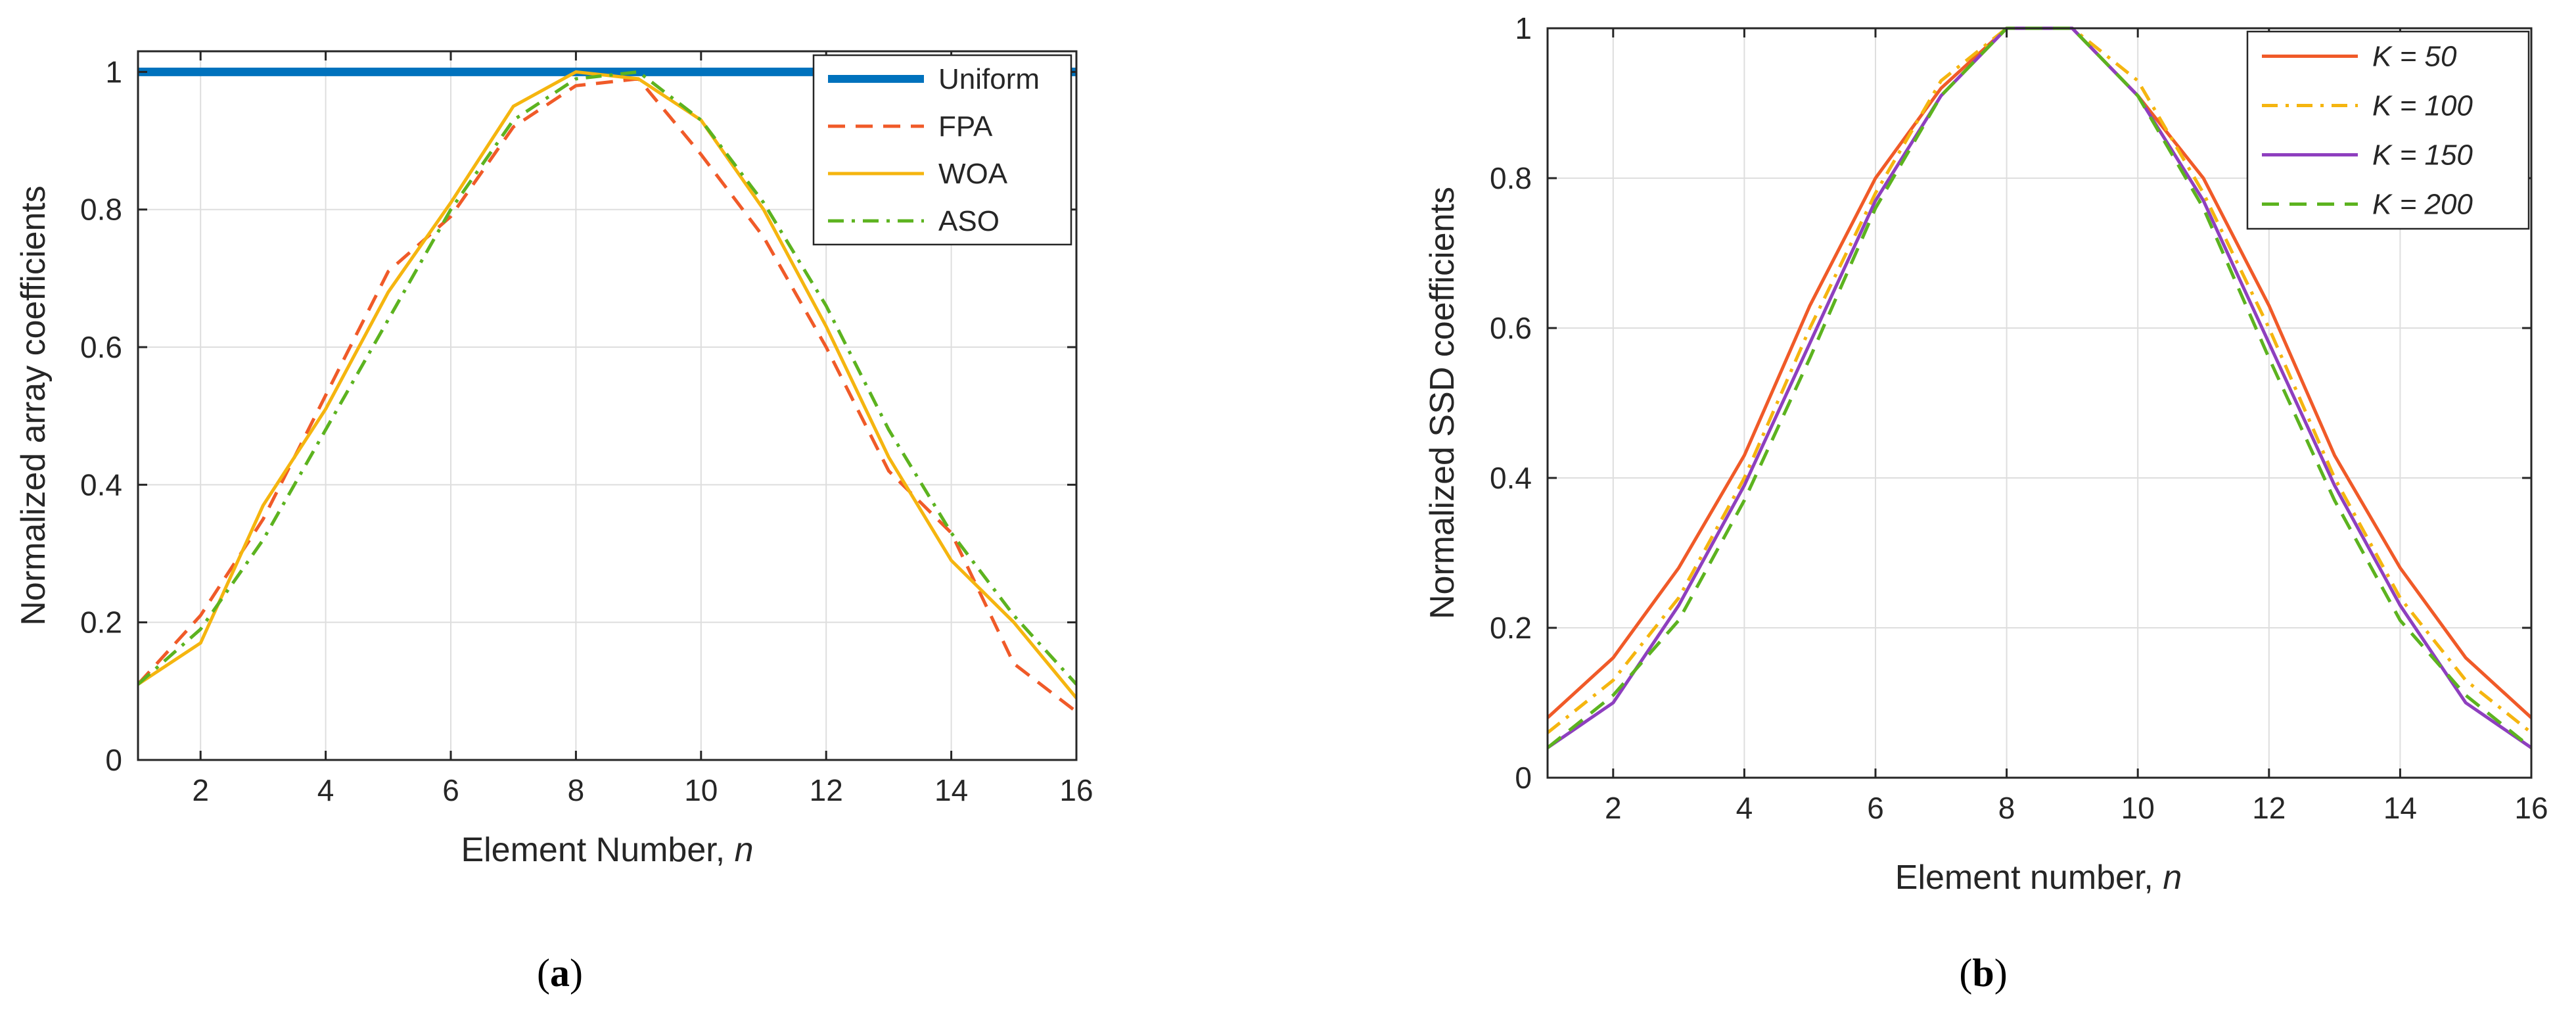 The height and width of the screenshot is (1017, 2576). Describe the element at coordinates (989, 79) in the screenshot. I see `legend-label-uniform: Uniform` at that location.